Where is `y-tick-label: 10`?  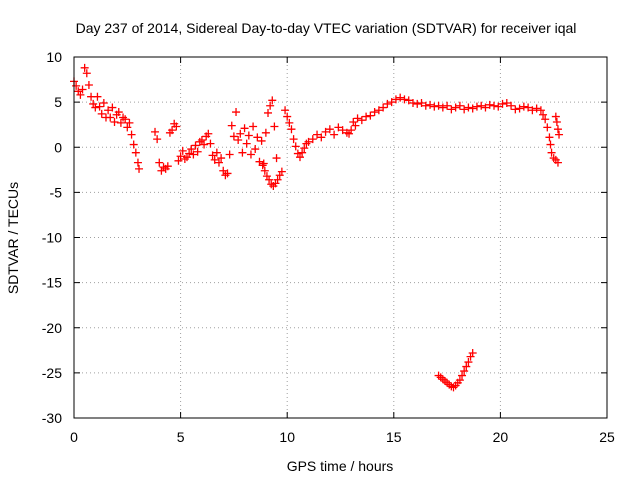 y-tick-label: 10 is located at coordinates (54, 57).